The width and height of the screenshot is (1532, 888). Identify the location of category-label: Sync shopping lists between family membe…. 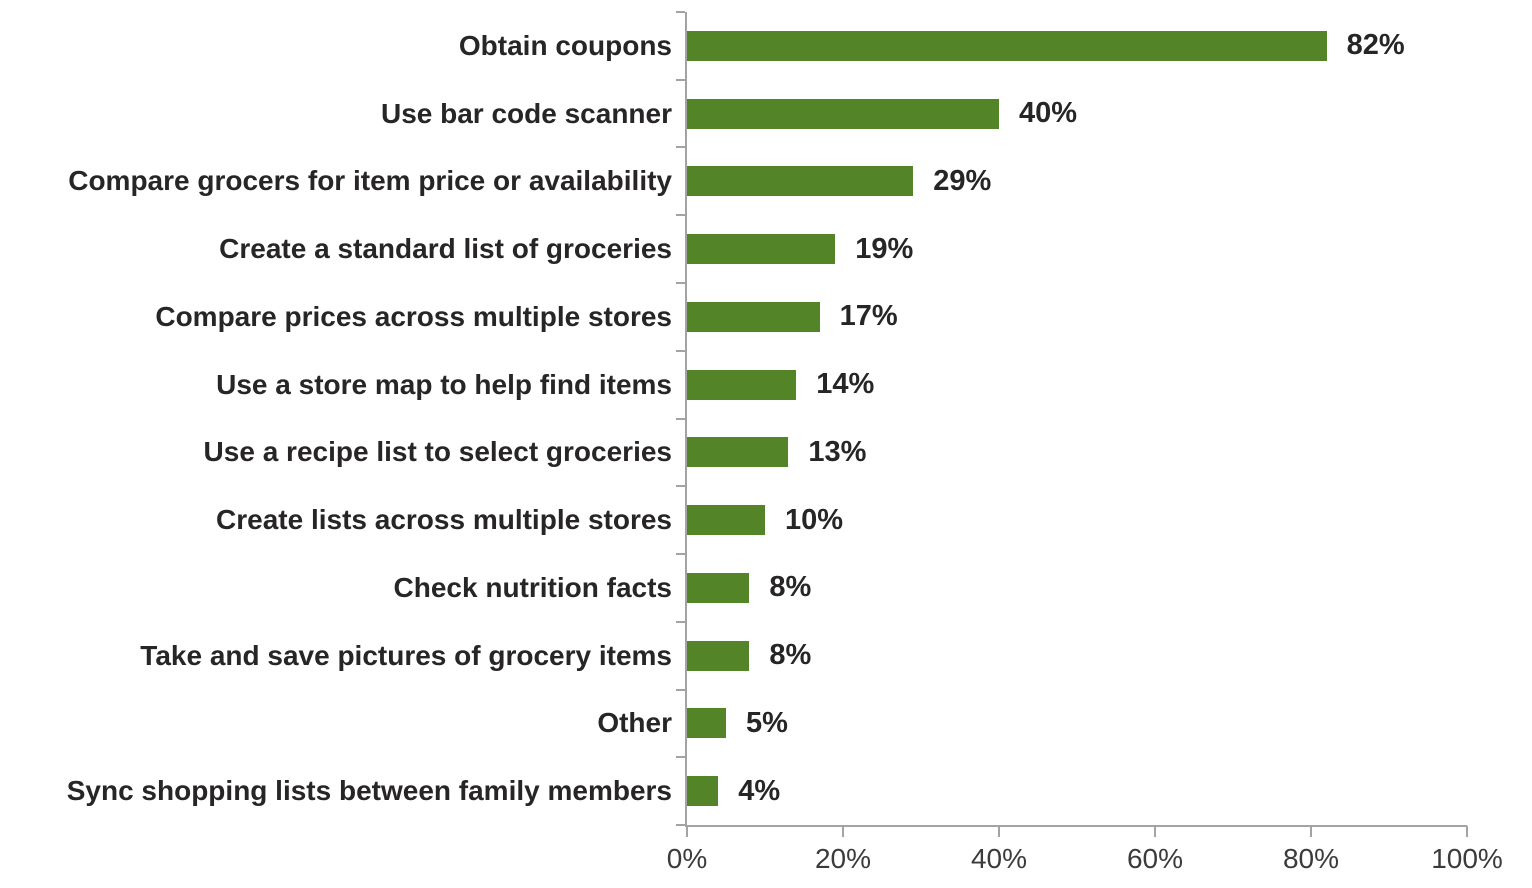
(369, 791).